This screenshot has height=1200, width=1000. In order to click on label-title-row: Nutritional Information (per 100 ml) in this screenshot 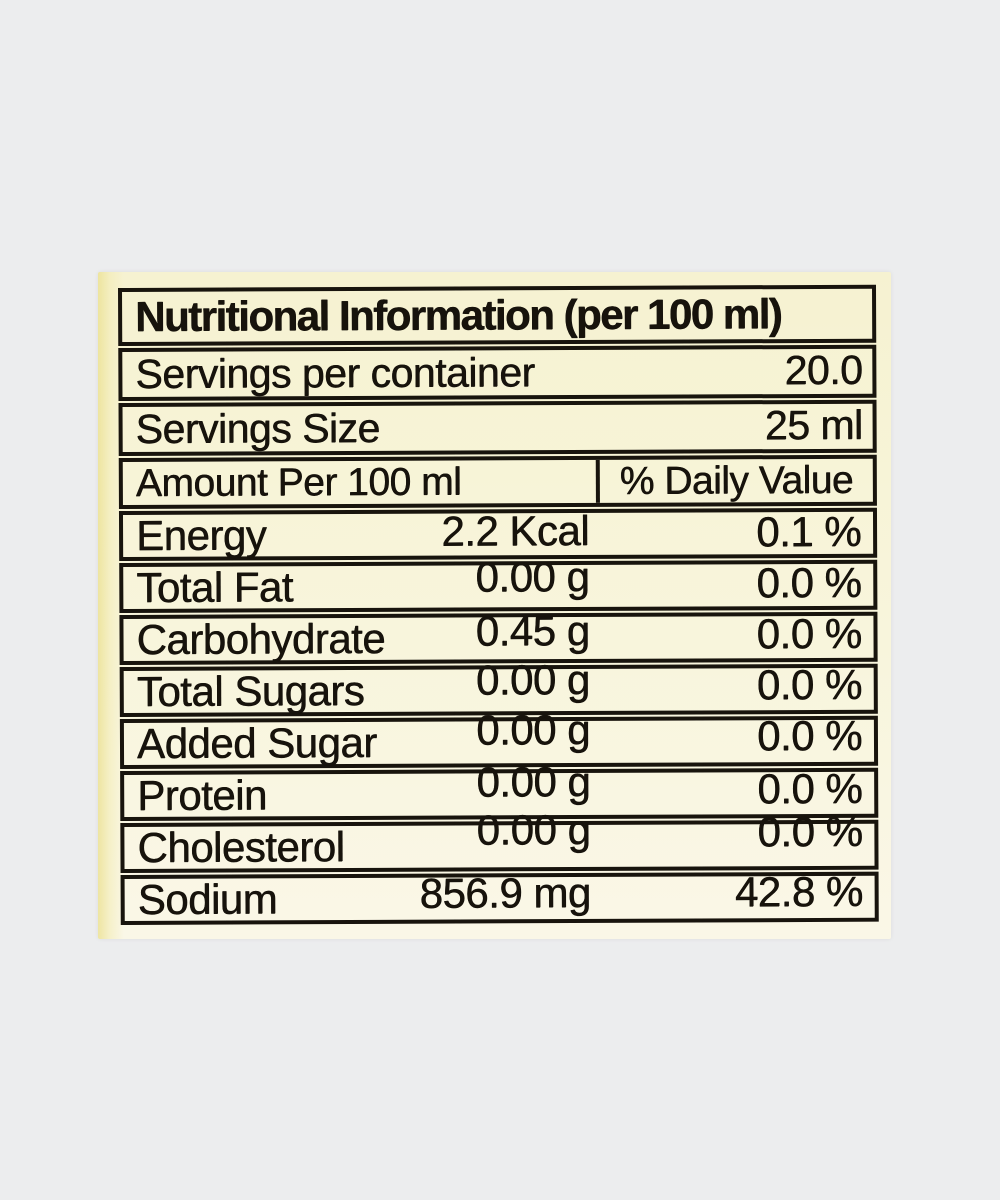, I will do `click(497, 315)`.